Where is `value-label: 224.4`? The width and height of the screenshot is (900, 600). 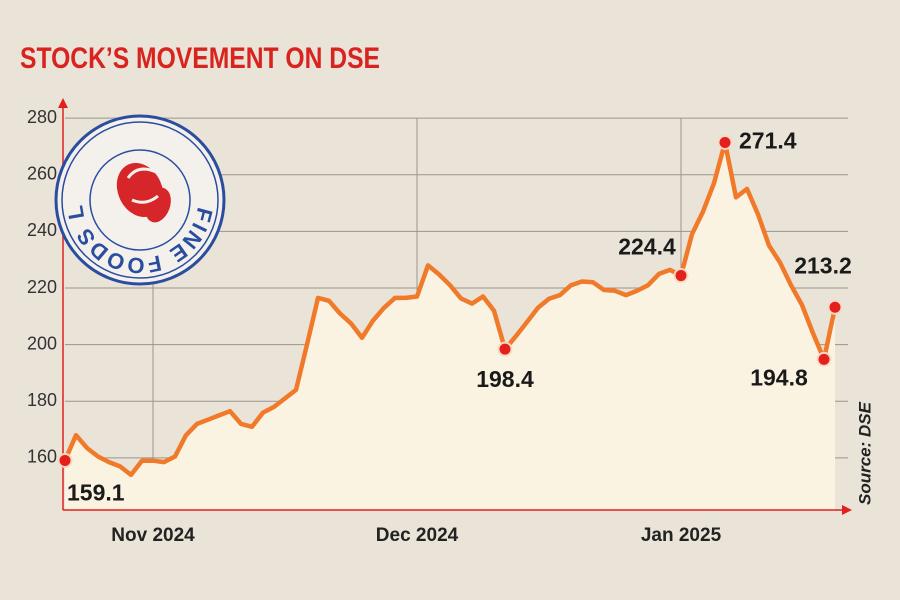
value-label: 224.4 is located at coordinates (647, 247).